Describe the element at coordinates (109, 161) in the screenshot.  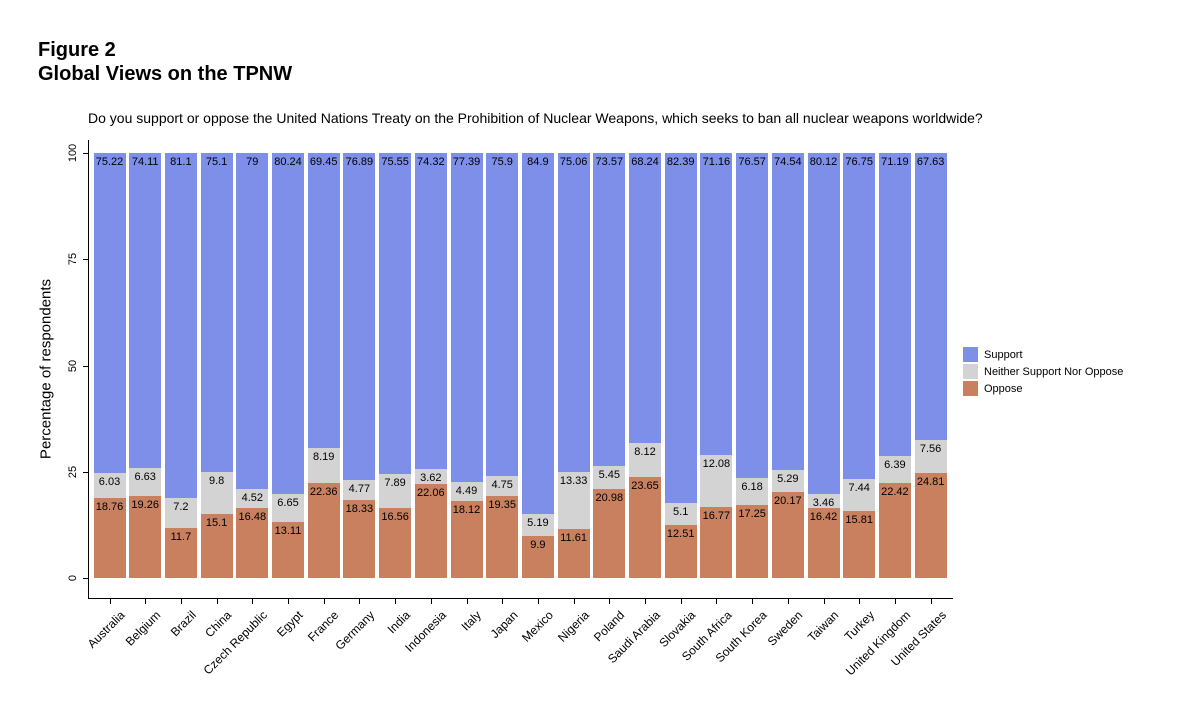
I see `bar-value-label: 75.22` at that location.